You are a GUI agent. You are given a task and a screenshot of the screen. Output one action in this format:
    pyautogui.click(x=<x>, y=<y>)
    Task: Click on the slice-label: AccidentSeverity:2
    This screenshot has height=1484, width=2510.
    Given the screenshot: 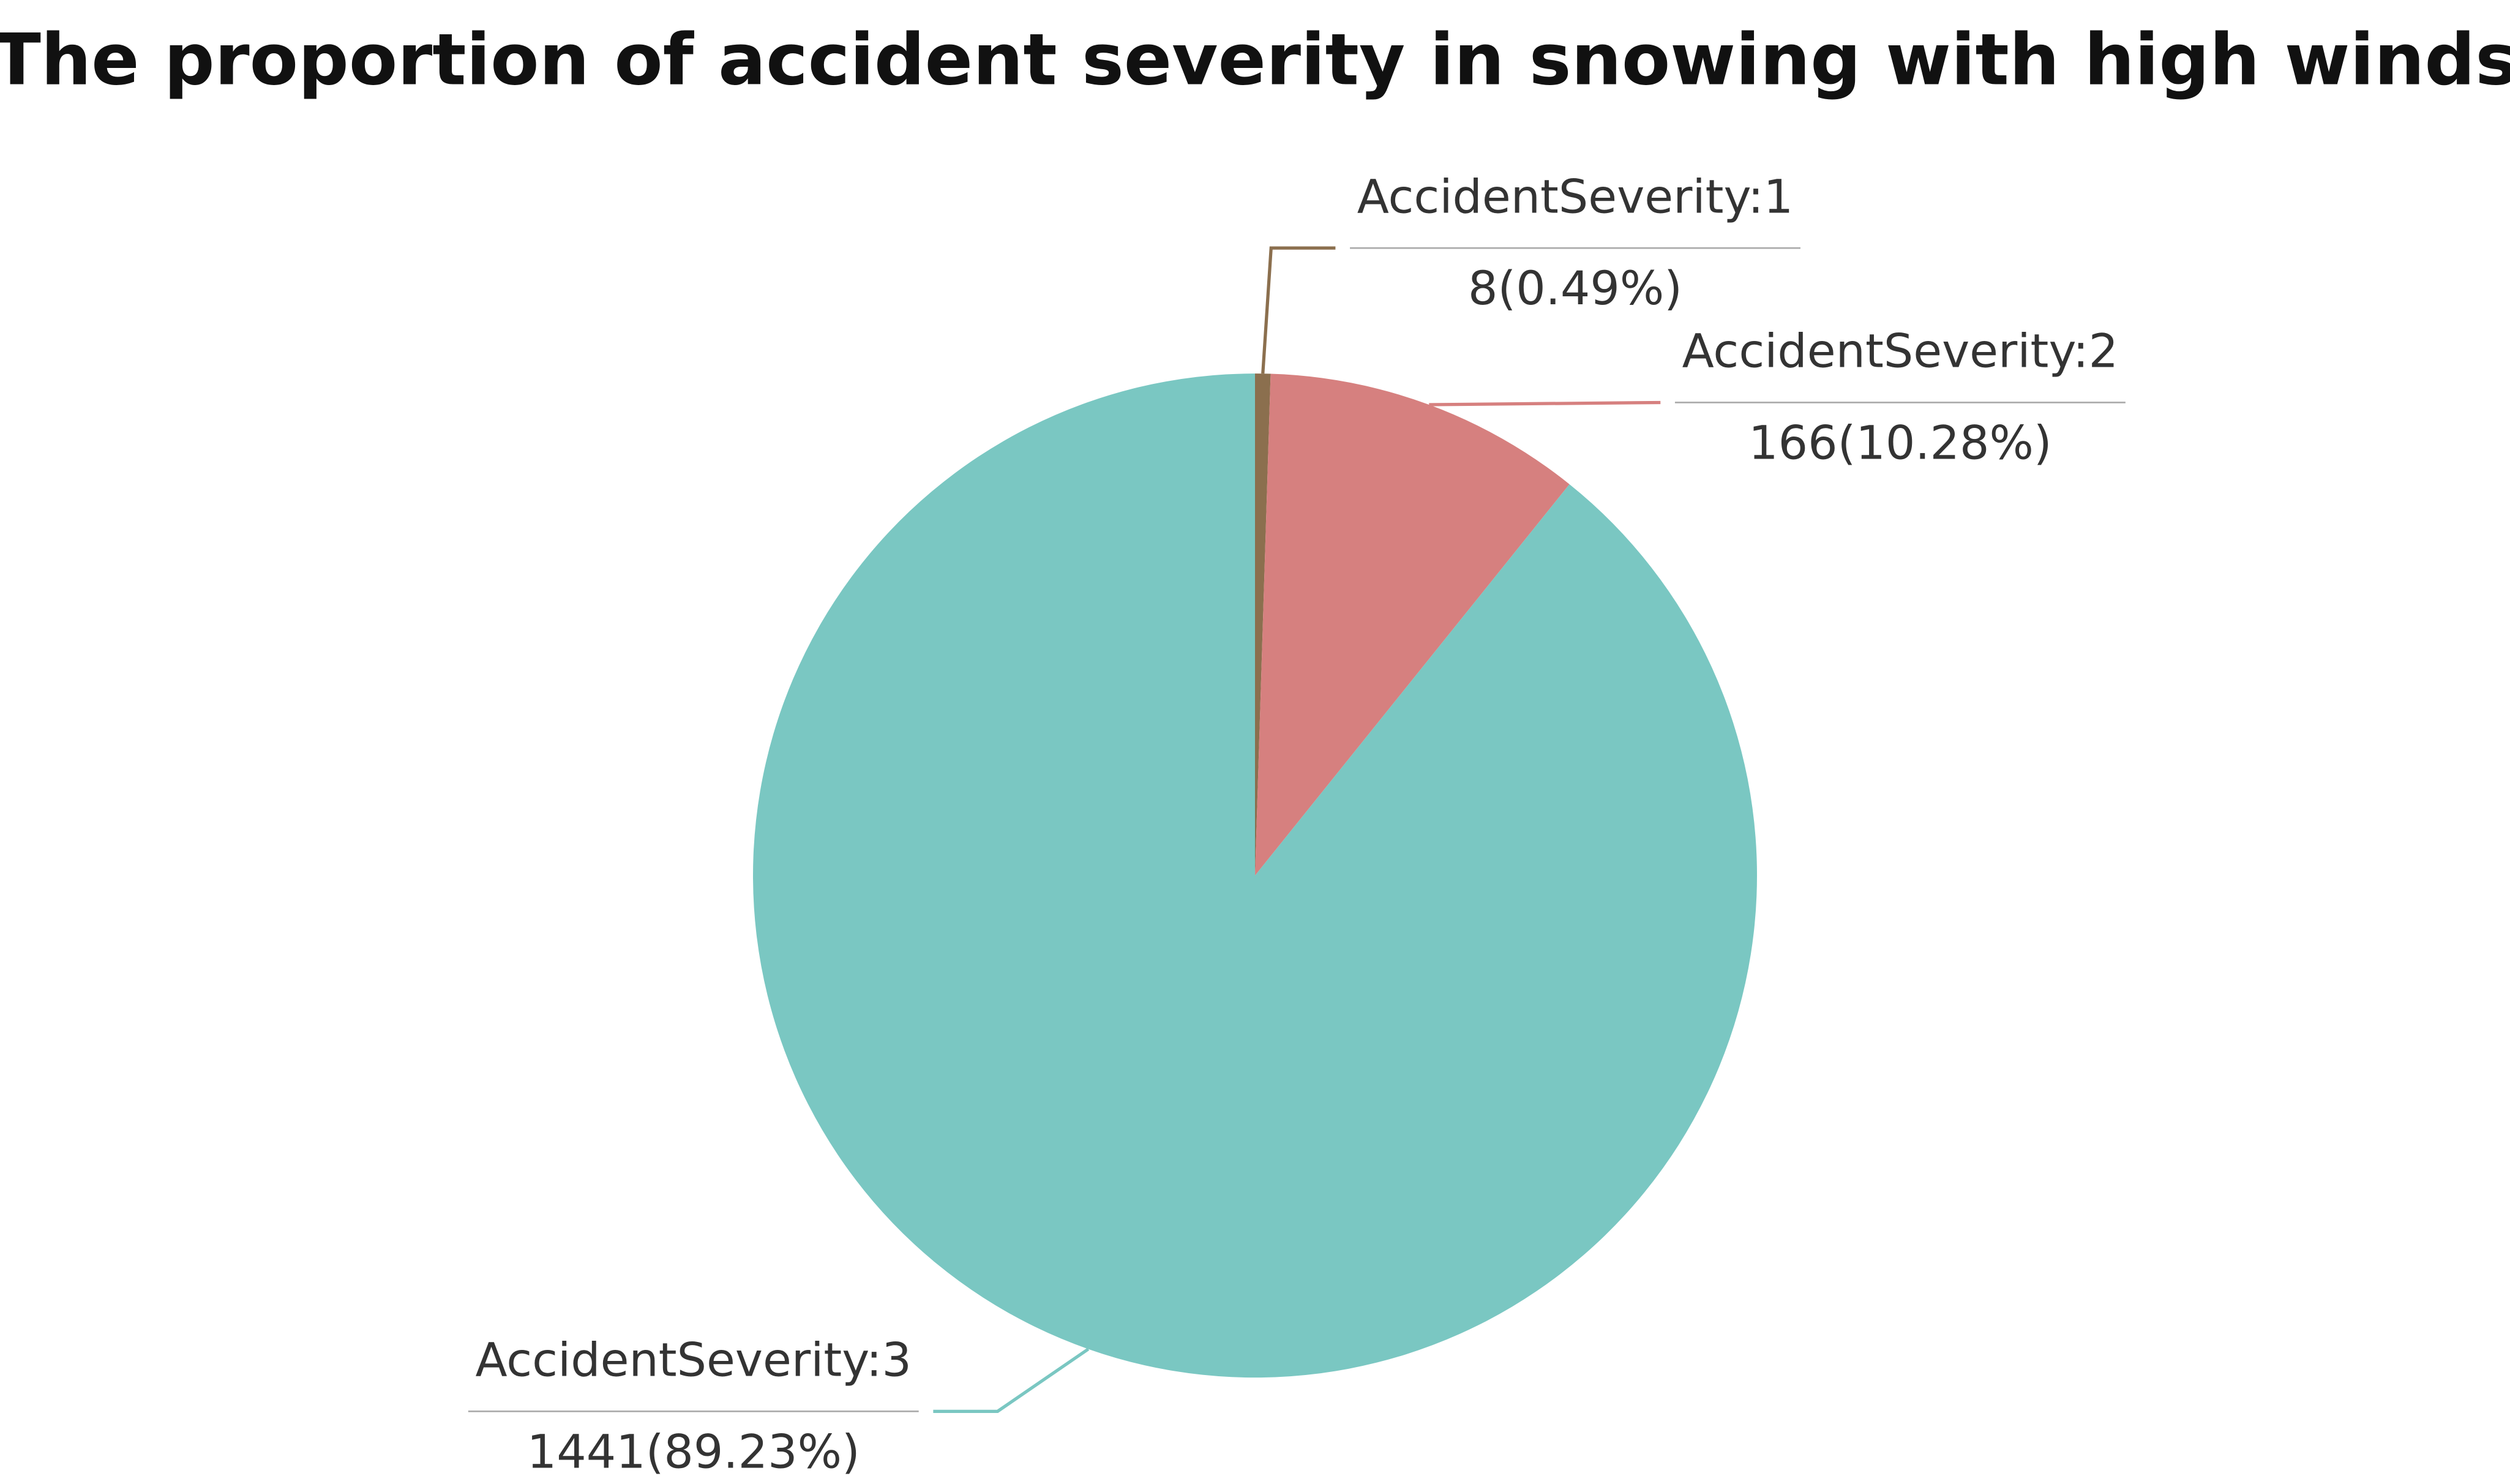 What is the action you would take?
    pyautogui.click(x=1900, y=351)
    